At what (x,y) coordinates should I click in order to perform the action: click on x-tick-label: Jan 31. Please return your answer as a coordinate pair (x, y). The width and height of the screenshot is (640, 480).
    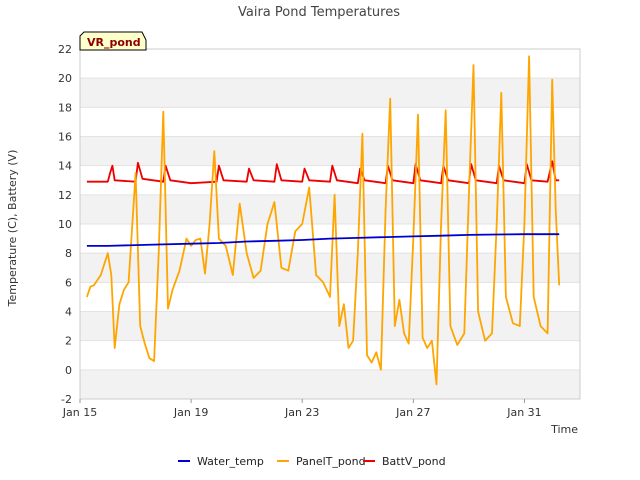
    Looking at the image, I should click on (523, 412).